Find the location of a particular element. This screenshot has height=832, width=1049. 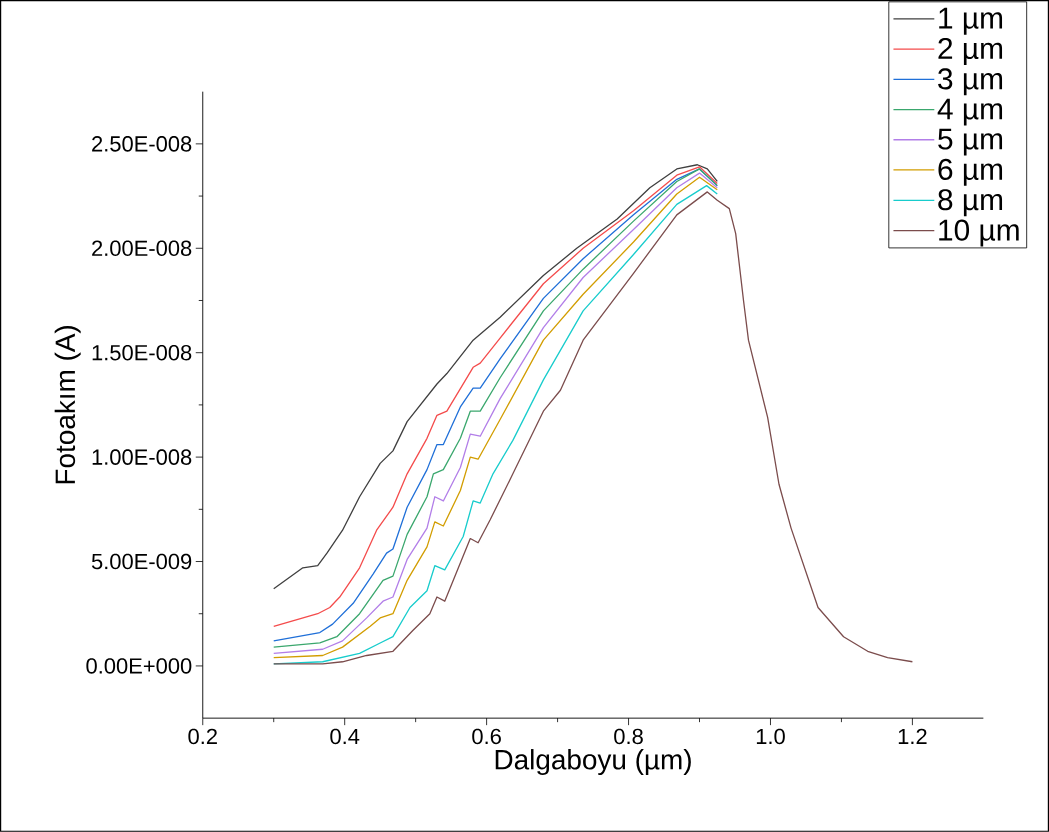

x-tick-label: 0.6 is located at coordinates (486, 736).